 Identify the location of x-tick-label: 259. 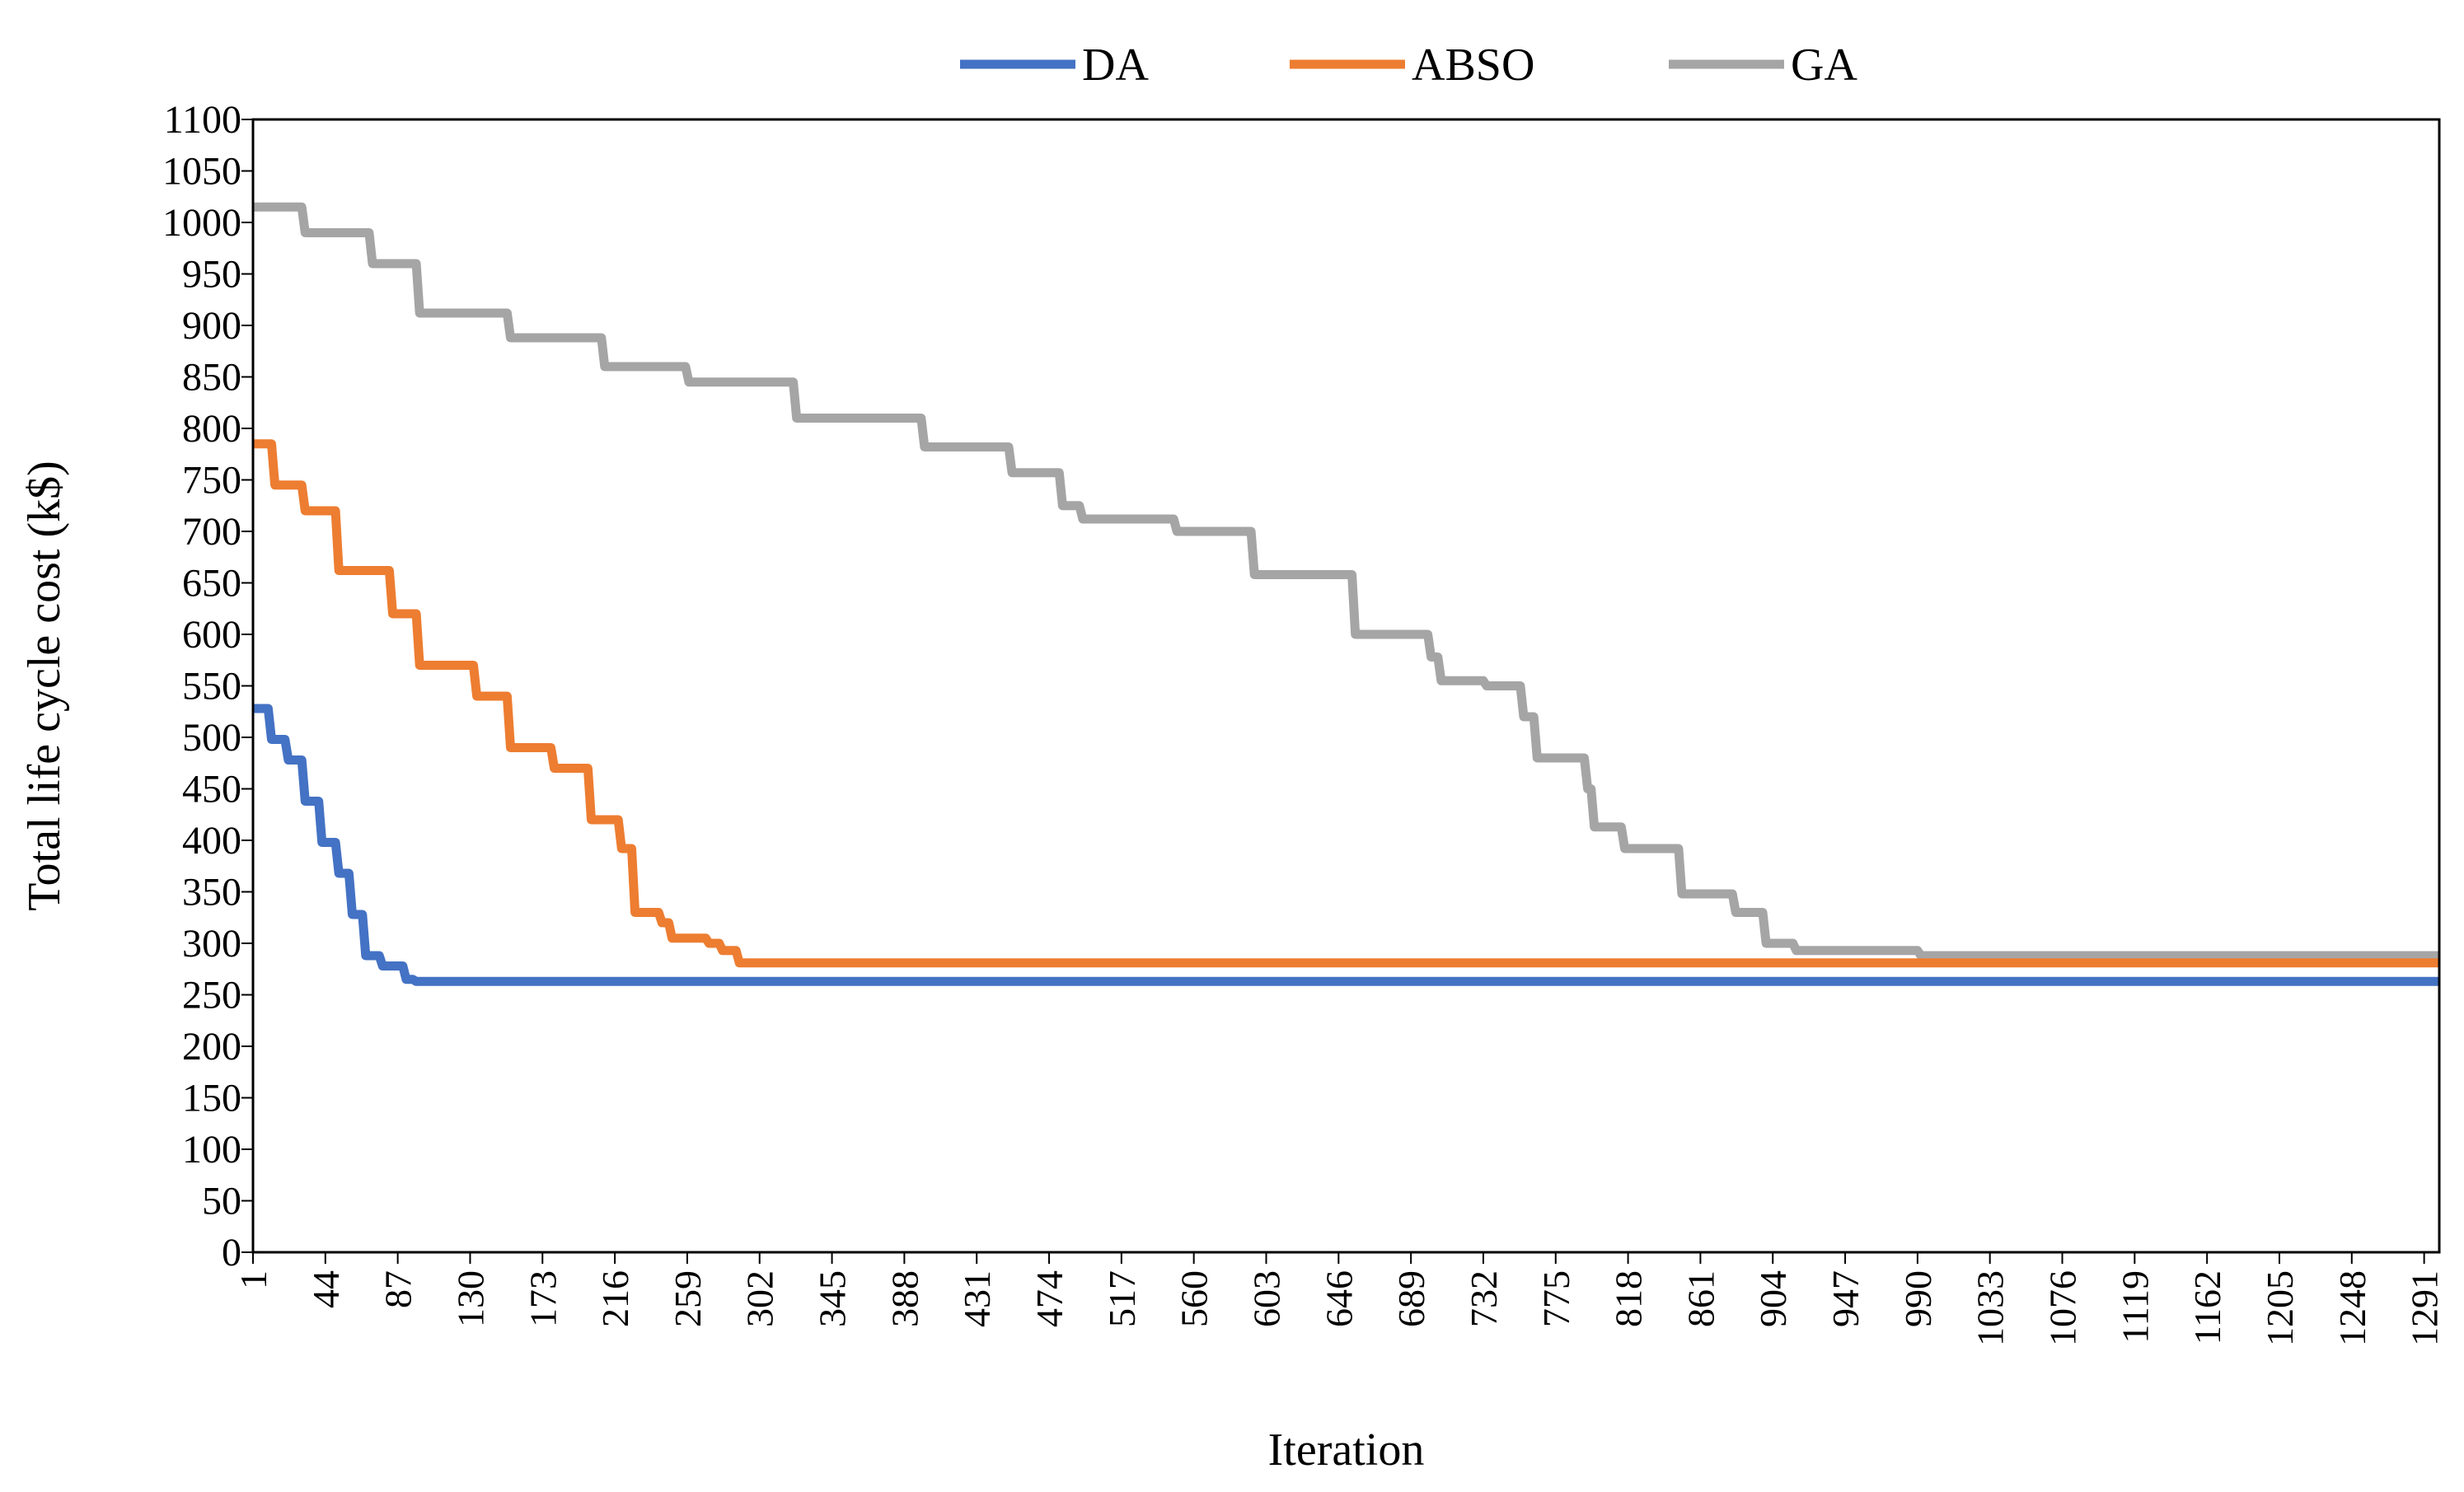
(688, 1299).